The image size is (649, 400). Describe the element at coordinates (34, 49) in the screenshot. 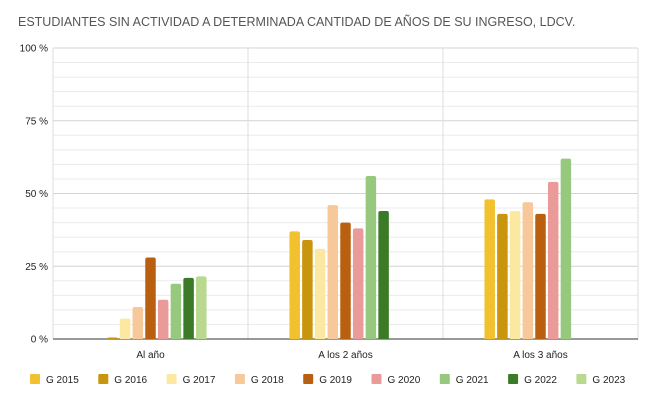

I see `y-tick-label: 100 %` at that location.